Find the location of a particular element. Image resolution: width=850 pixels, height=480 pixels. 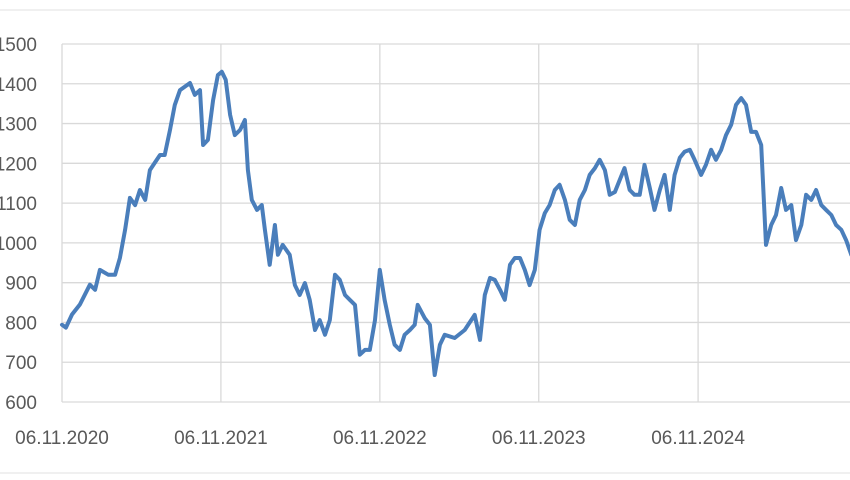

y-tick-label: 700 is located at coordinates (21, 363).